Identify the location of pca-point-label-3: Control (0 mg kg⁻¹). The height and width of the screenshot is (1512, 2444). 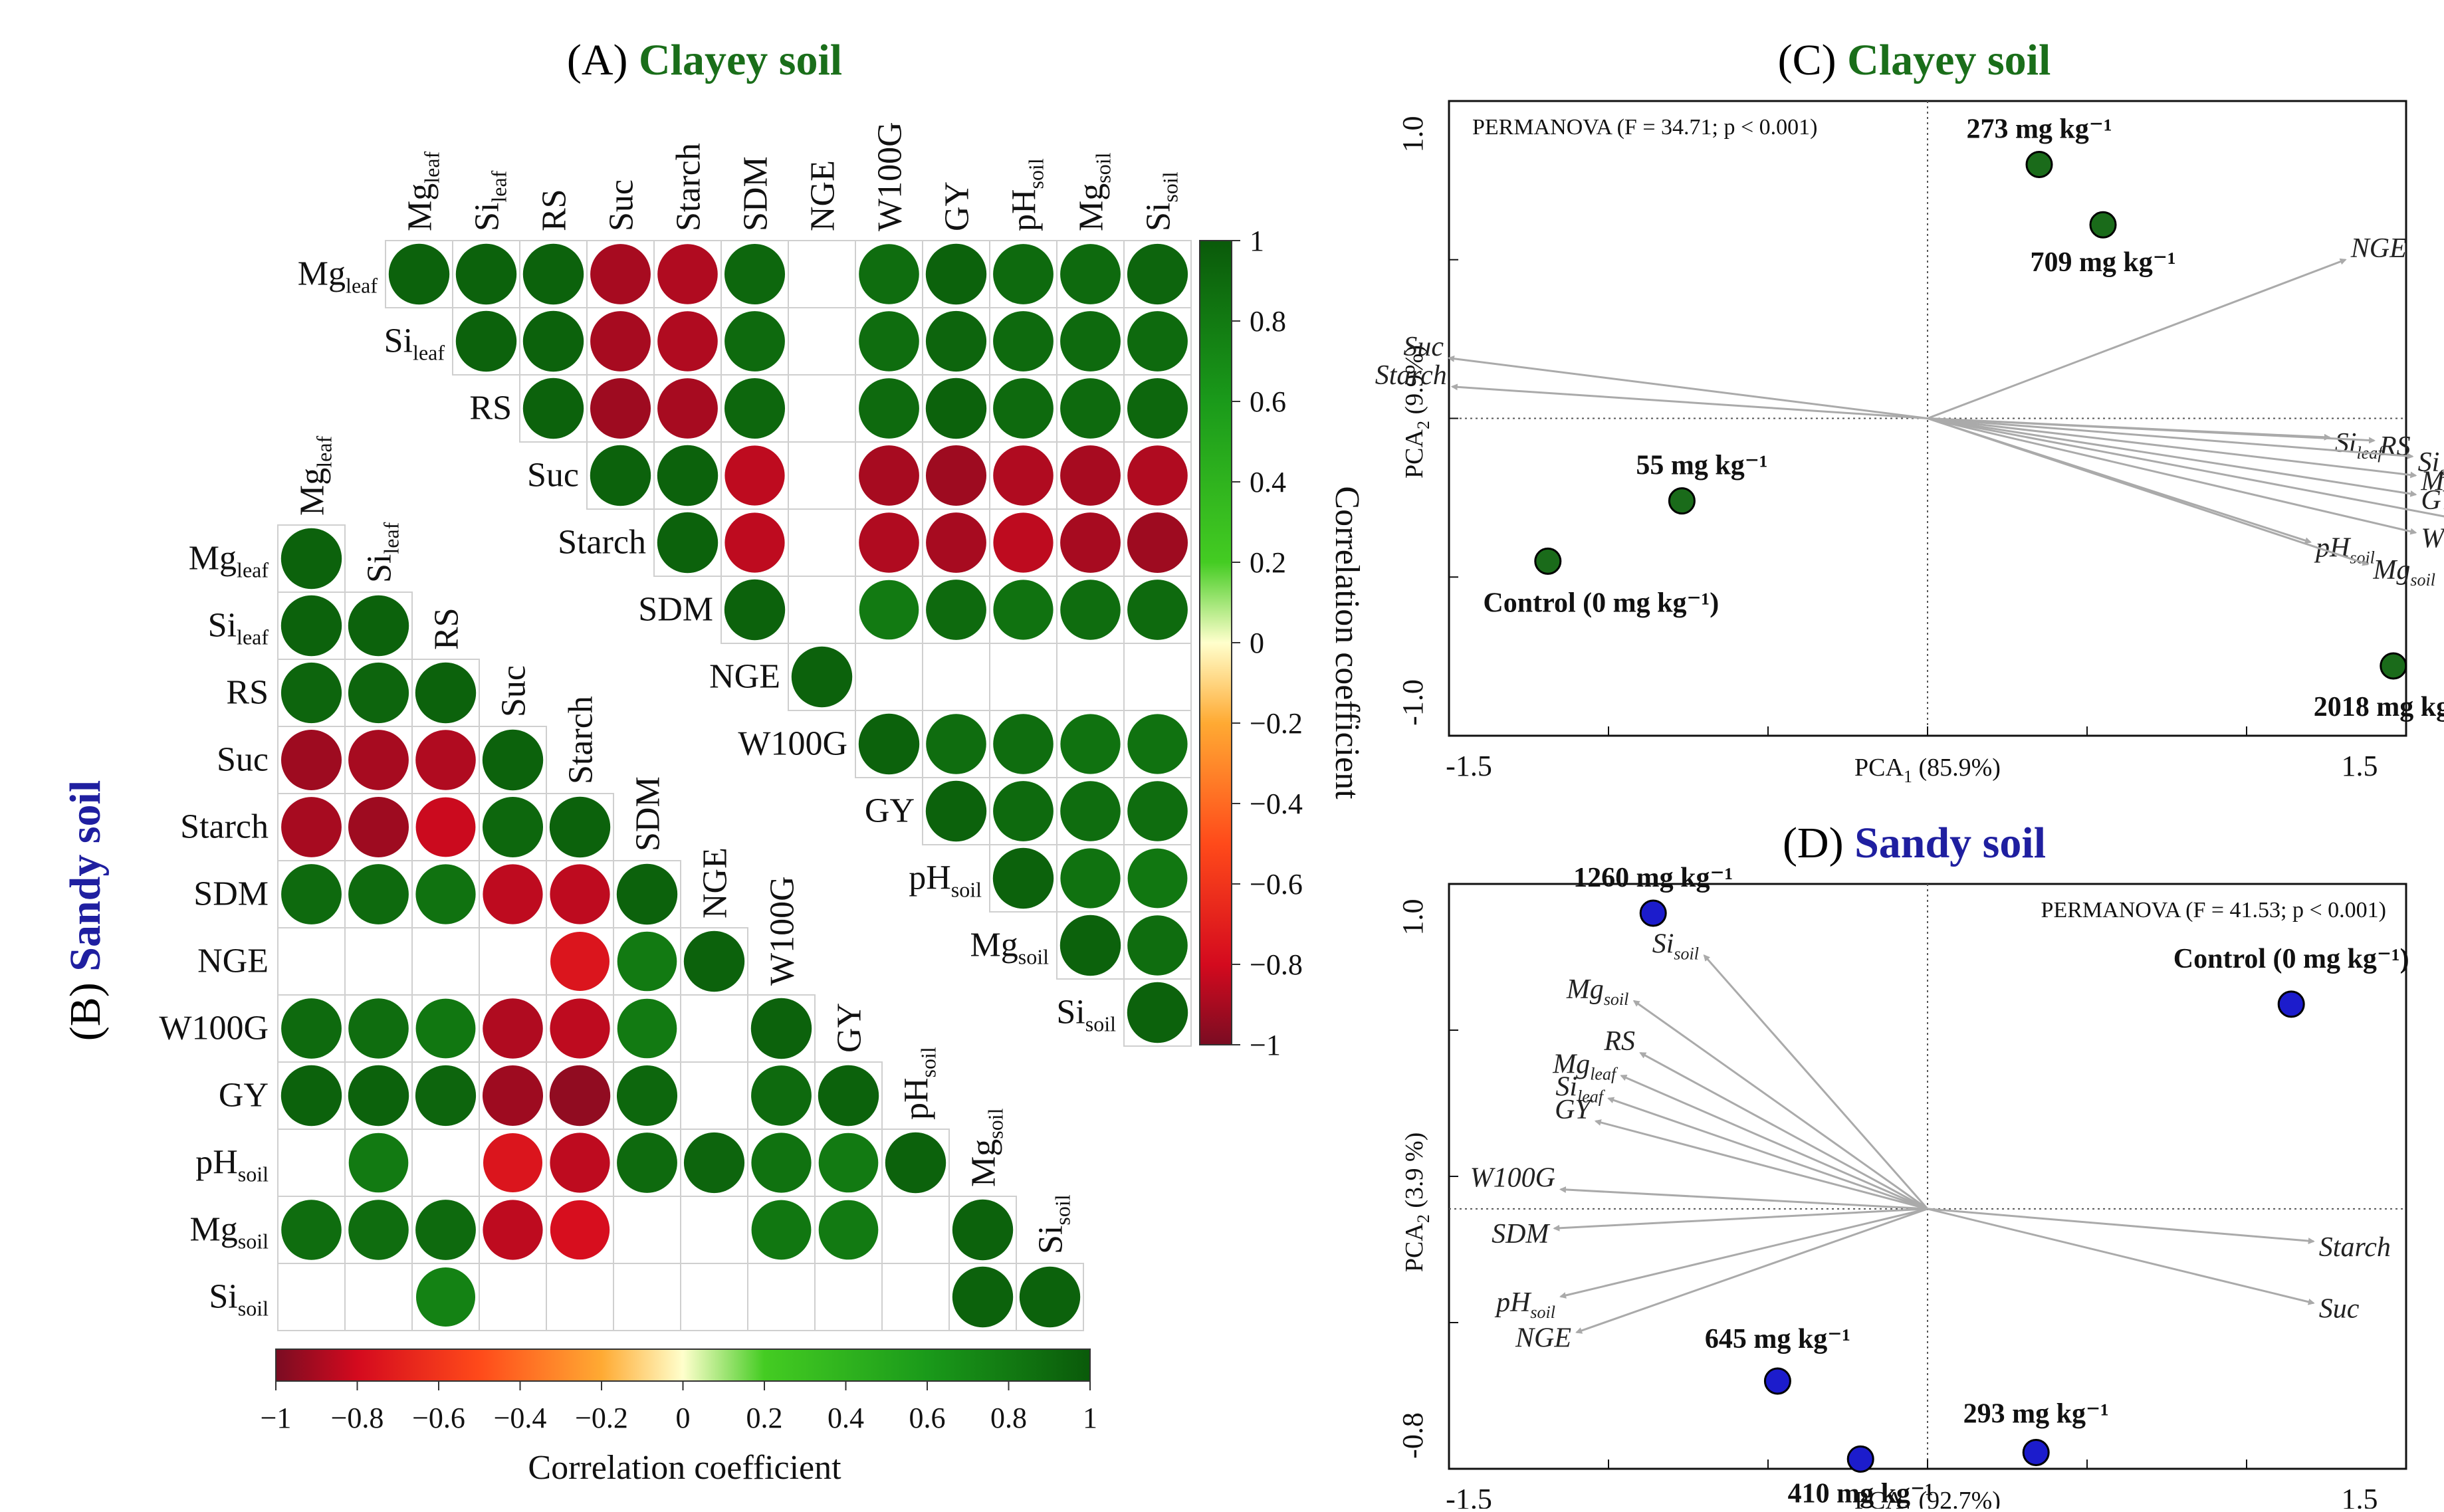
(1601, 603).